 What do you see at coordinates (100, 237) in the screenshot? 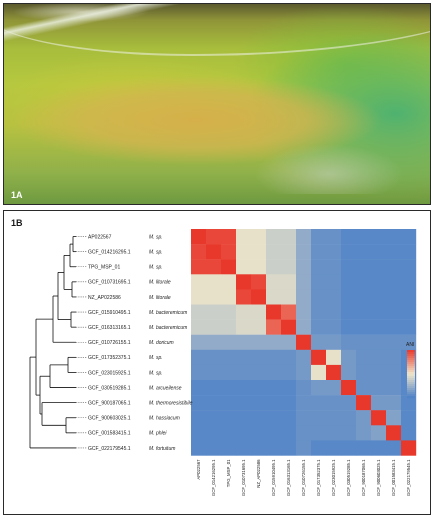
I see `row-accession-label: AP022567` at bounding box center [100, 237].